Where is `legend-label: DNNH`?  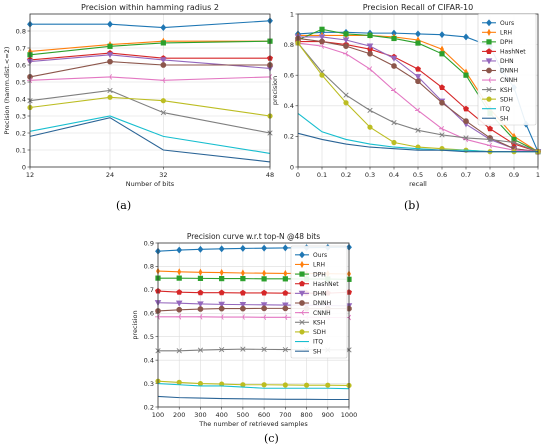
legend-label: DNNH is located at coordinates (509, 71).